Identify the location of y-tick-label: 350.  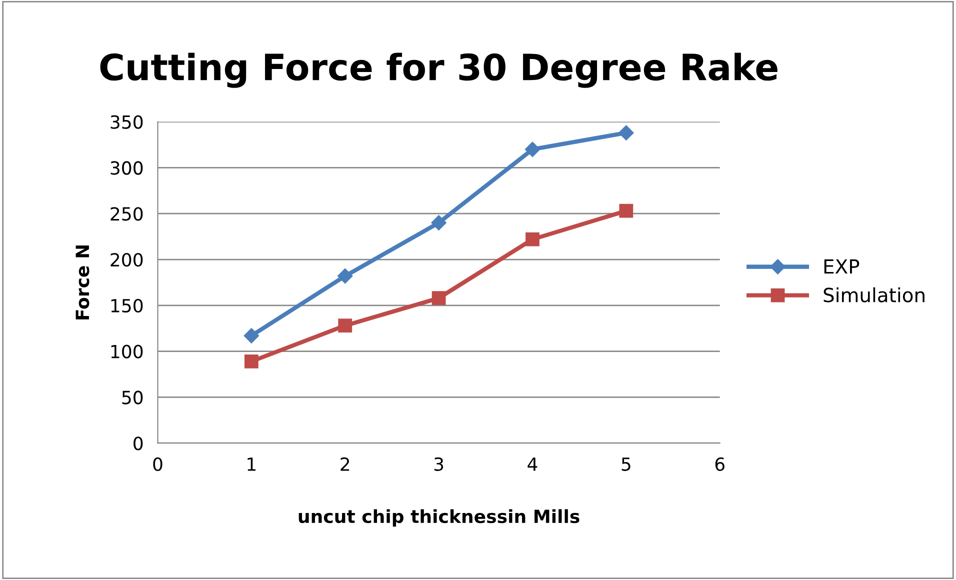
(126, 122).